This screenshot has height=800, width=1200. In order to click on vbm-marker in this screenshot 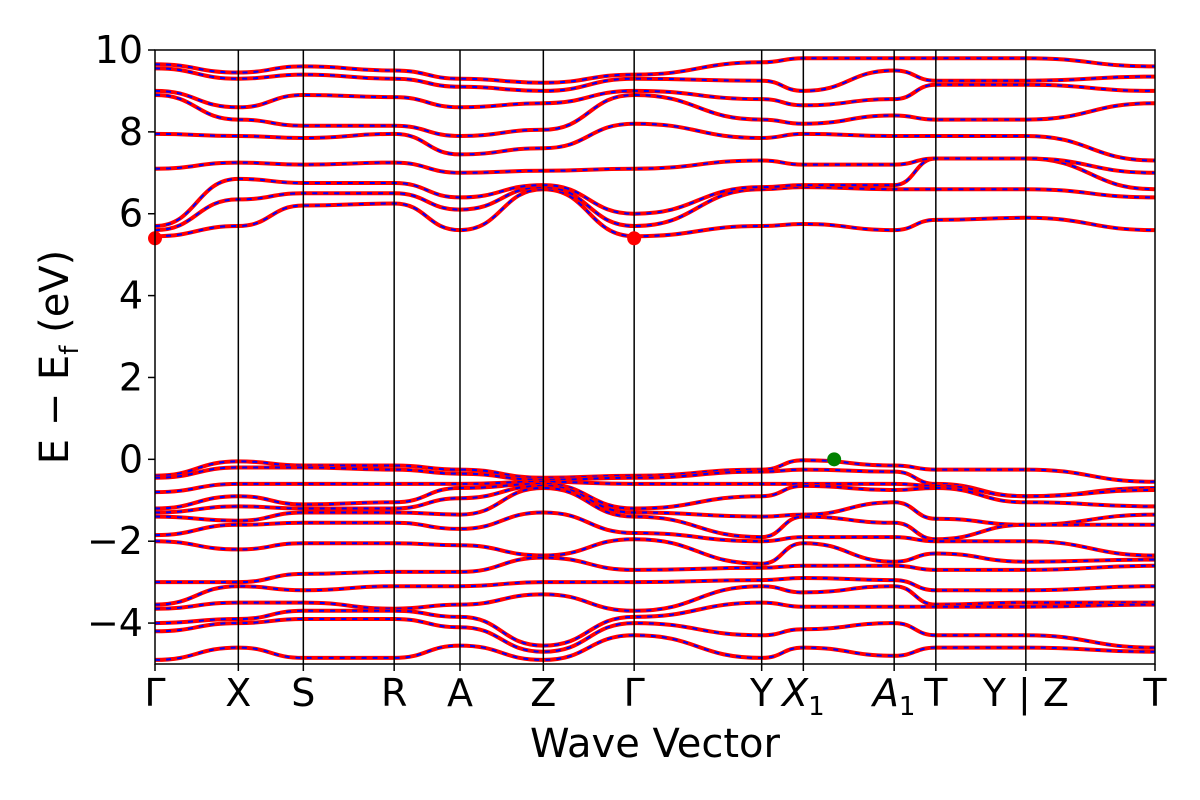, I will do `click(834, 459)`.